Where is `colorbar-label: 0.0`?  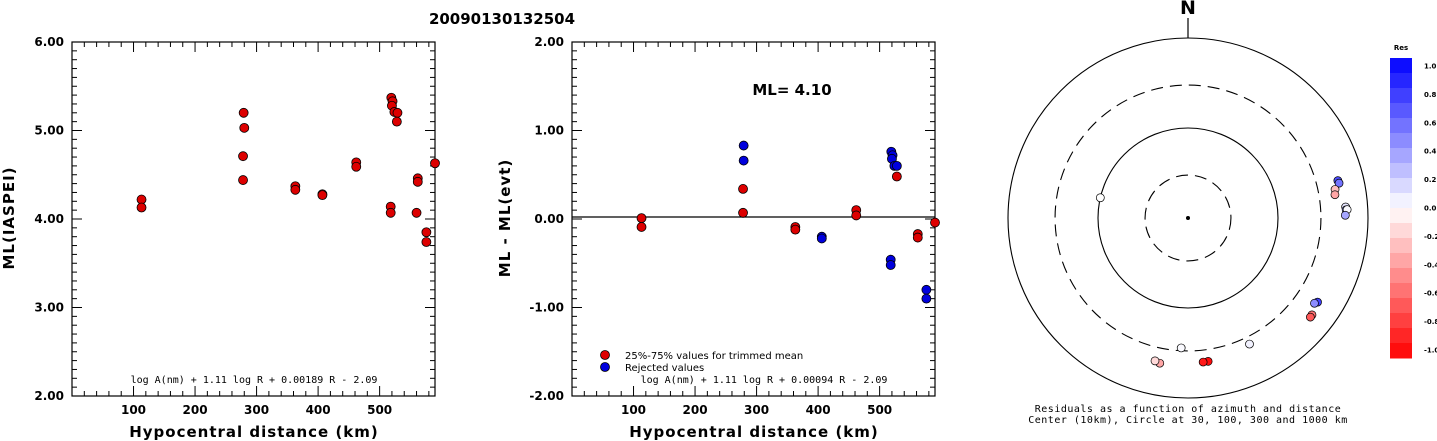 colorbar-label: 0.0 is located at coordinates (1430, 209).